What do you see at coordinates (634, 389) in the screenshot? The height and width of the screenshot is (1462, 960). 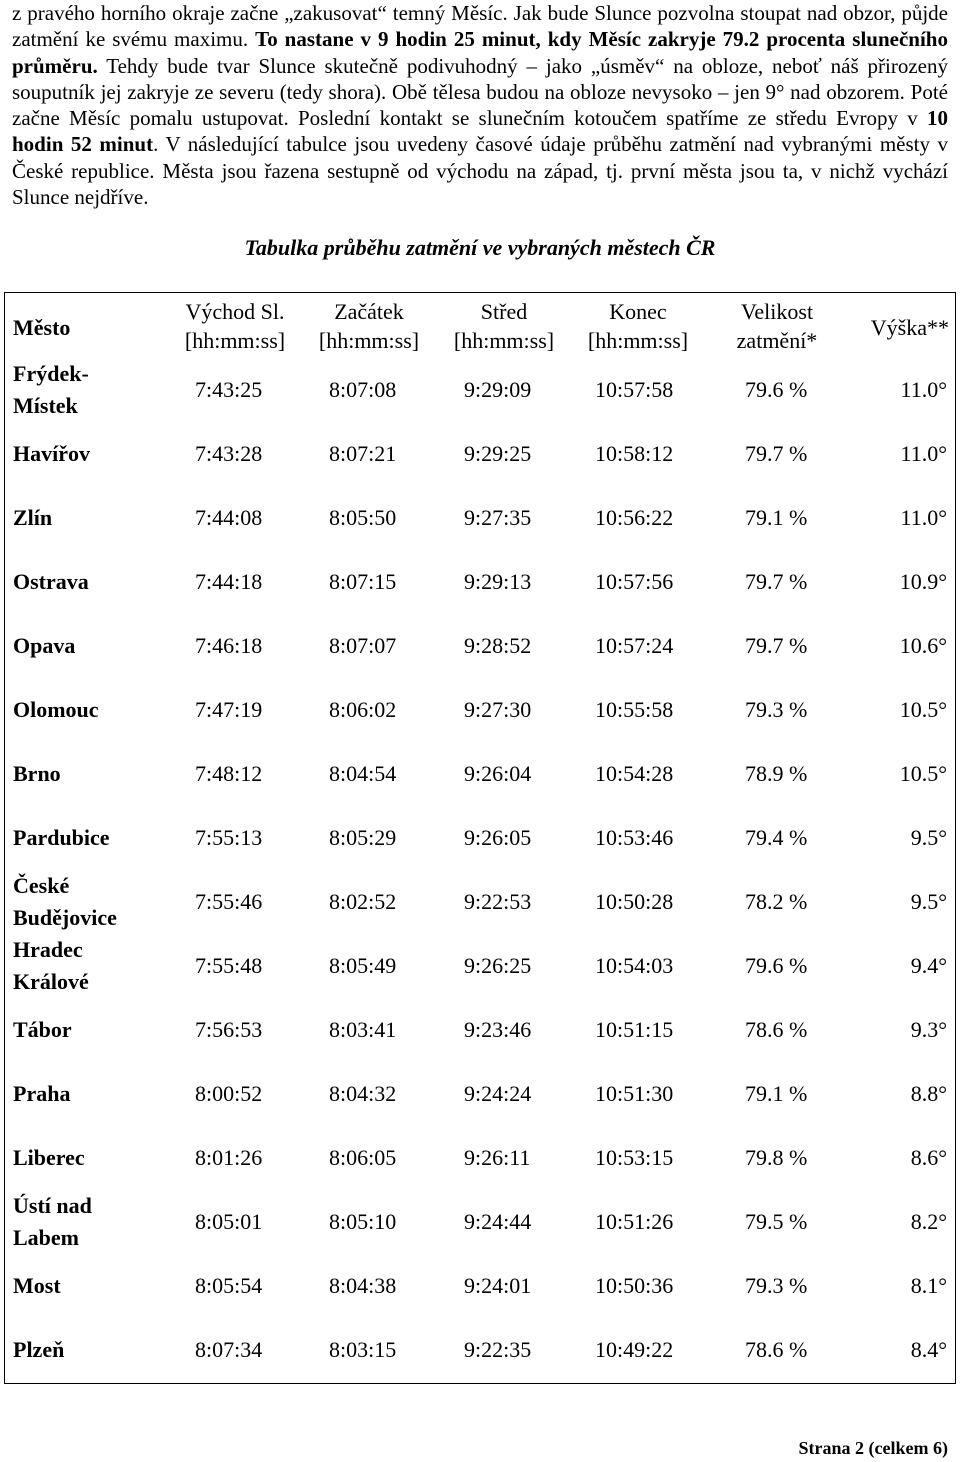 I see `end-cell: 10:57:58` at bounding box center [634, 389].